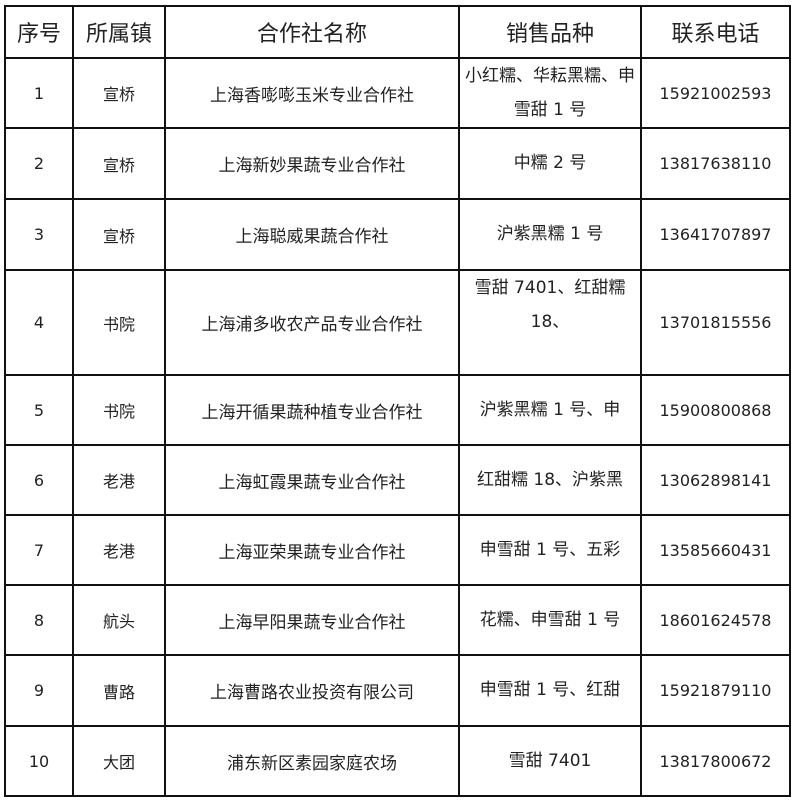 The image size is (795, 805). I want to click on variety-text: 沪紫黑糯 1 号、申, so click(550, 410).